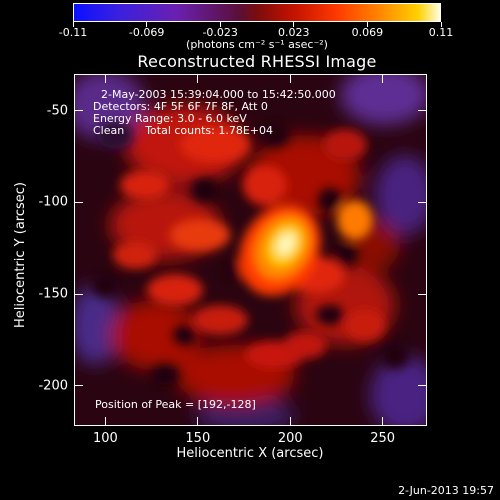 The width and height of the screenshot is (500, 500). What do you see at coordinates (57, 111) in the screenshot?
I see `y-tick-label: -50` at bounding box center [57, 111].